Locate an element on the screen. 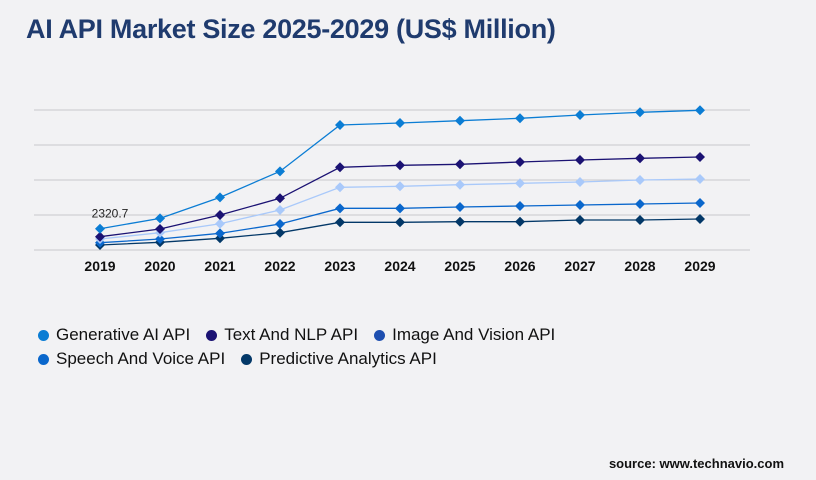 The image size is (816, 480). x-tick-label: 2027 is located at coordinates (579, 266).